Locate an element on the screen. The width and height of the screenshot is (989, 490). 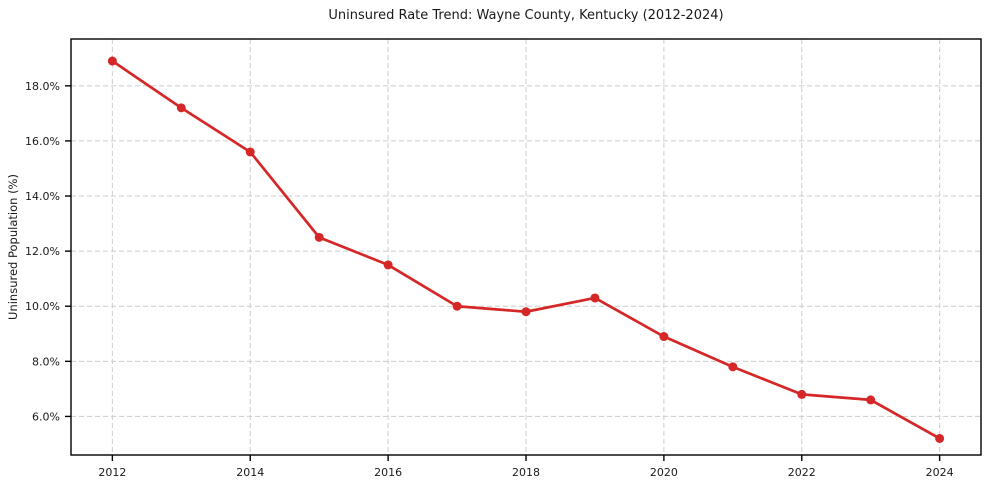
data-point-2022 is located at coordinates (802, 394).